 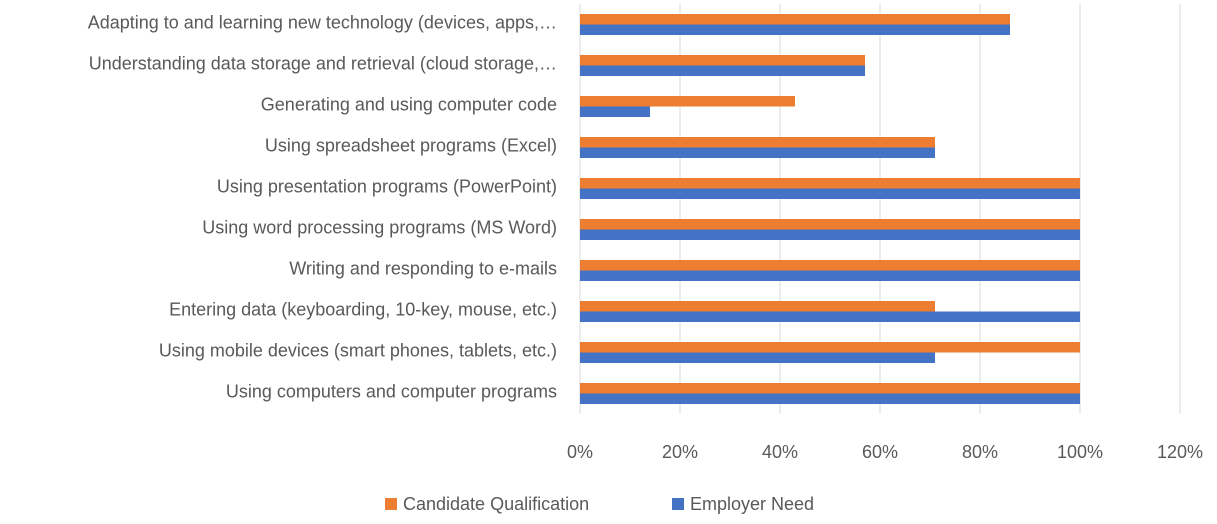 I want to click on x-tick-label: 60%, so click(x=880, y=452).